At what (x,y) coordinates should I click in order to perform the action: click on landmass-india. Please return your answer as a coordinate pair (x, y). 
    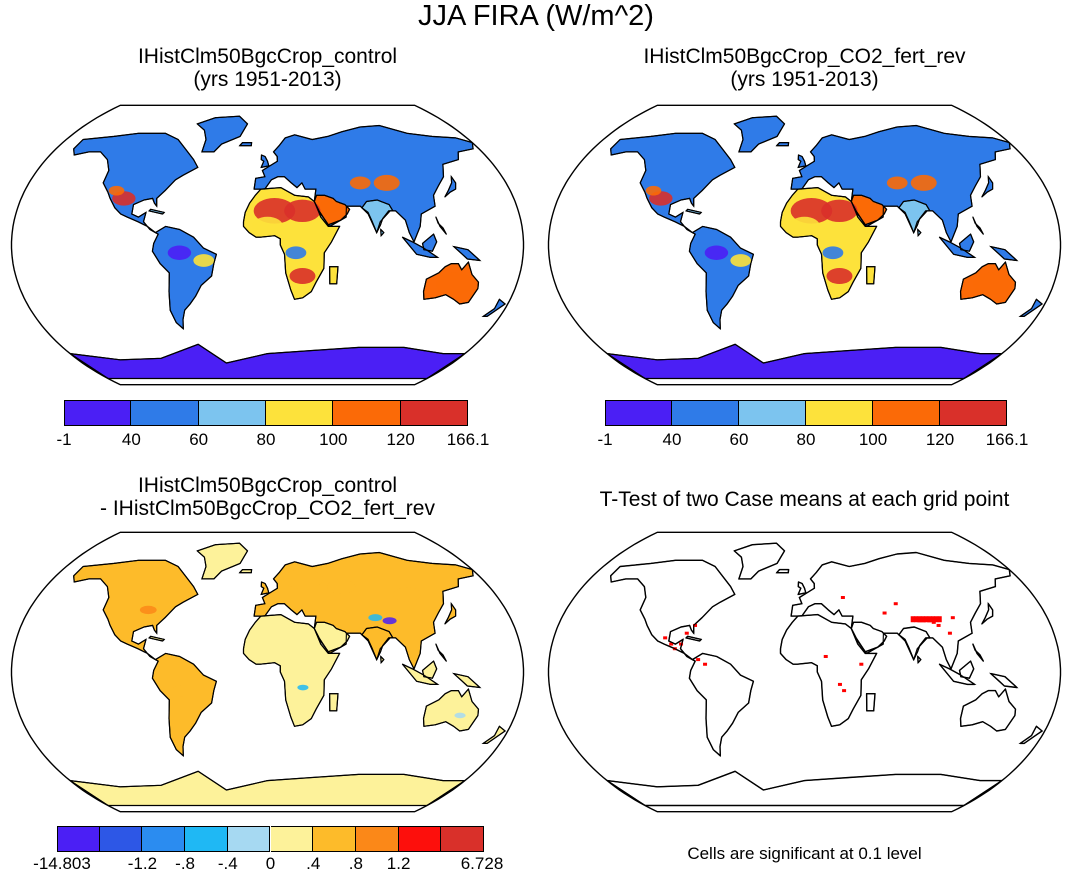
    Looking at the image, I should click on (377, 216).